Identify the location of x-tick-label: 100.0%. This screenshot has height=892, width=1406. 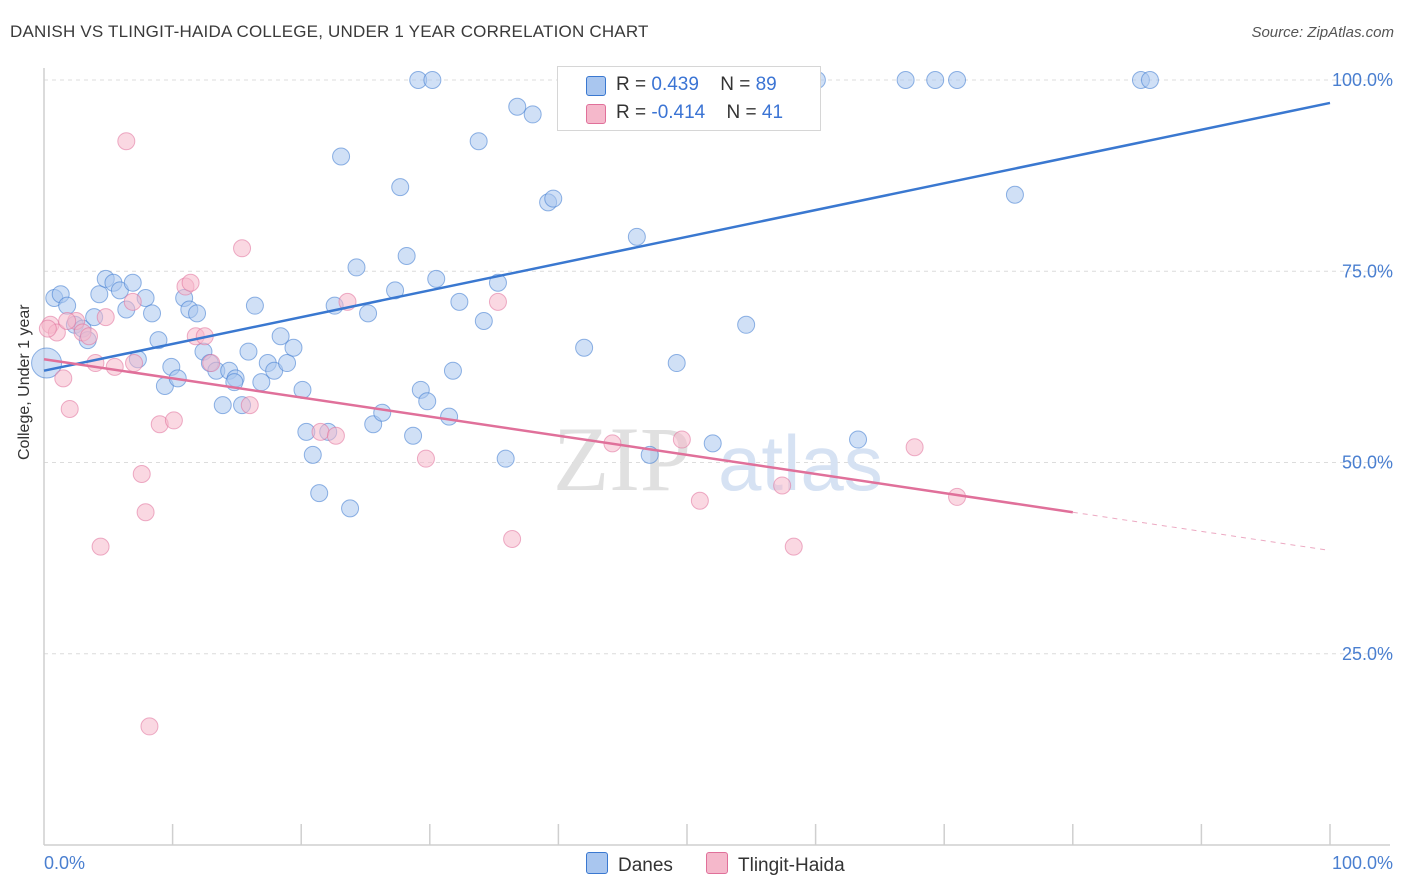
(1362, 863).